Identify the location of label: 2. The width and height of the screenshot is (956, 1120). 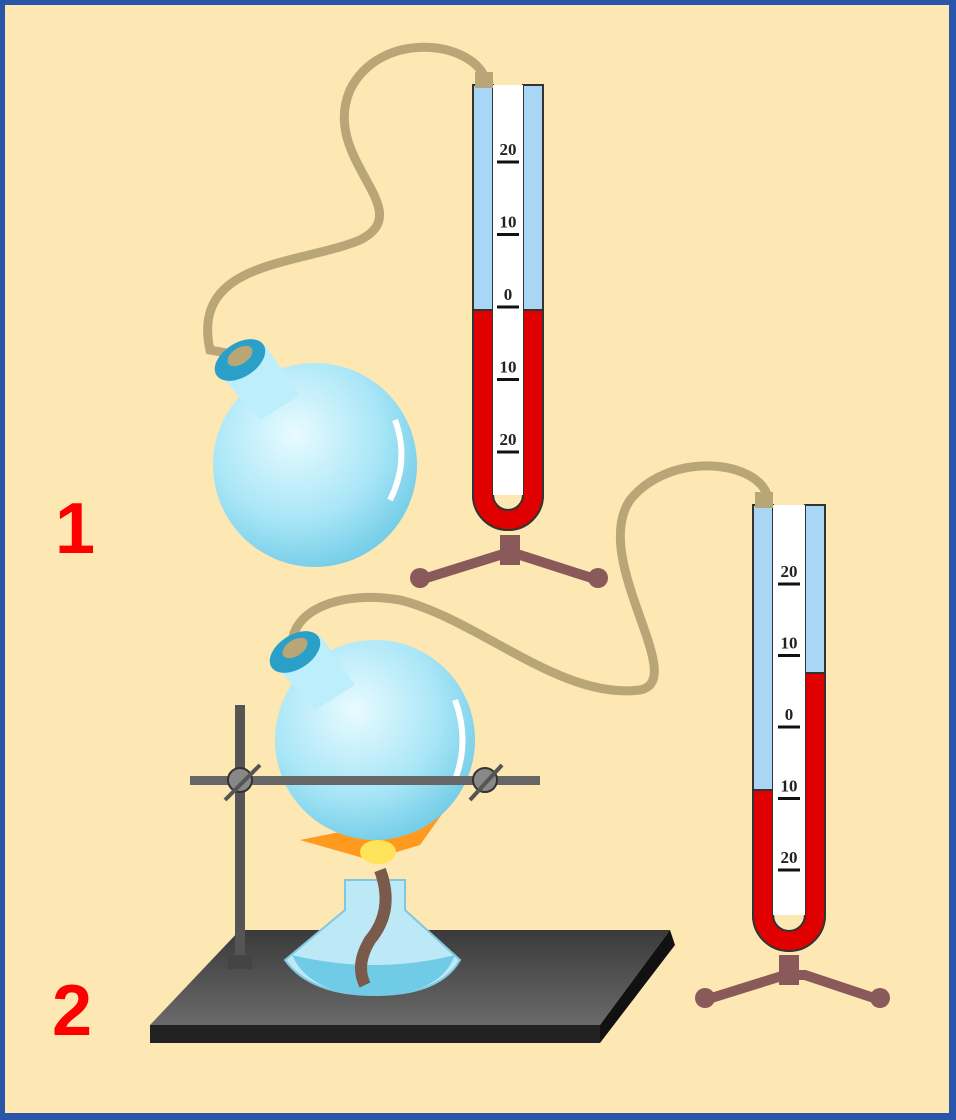
(72, 1011).